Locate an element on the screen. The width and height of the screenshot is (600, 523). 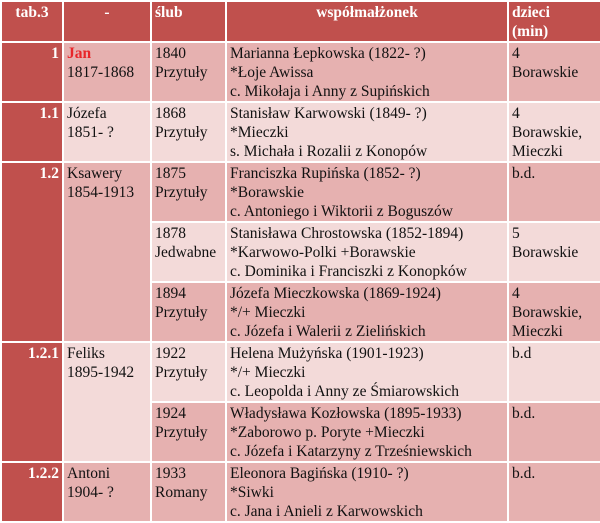
header-children: dzieci (min) is located at coordinates (553, 21).